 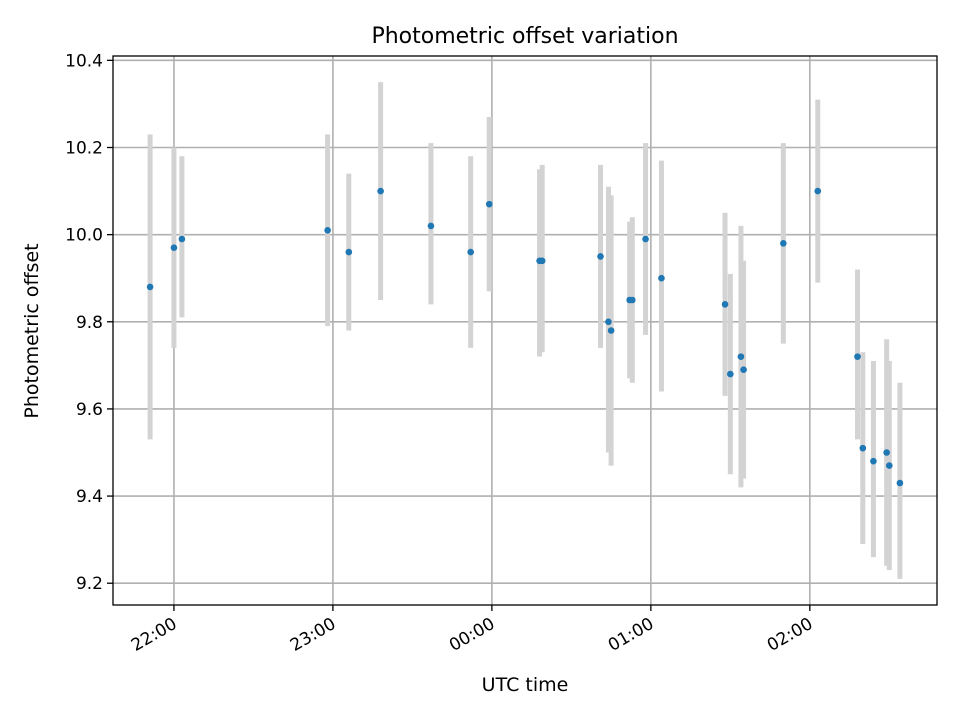 I want to click on y-axis-ticks: 9.2 9.4 9.6 9.8 10.0 10.2 10.4, so click(x=89, y=322).